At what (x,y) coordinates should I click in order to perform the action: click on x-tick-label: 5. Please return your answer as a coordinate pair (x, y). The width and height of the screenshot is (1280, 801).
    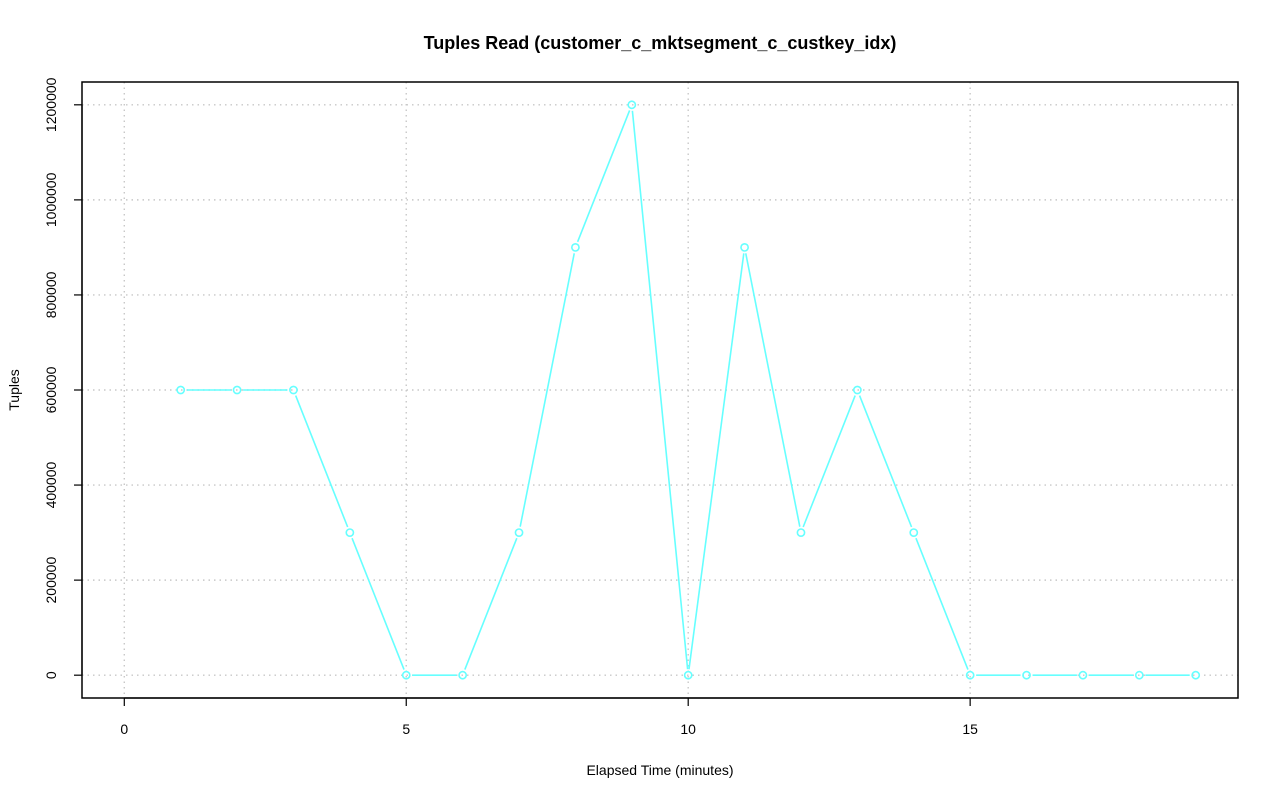
    Looking at the image, I should click on (406, 729).